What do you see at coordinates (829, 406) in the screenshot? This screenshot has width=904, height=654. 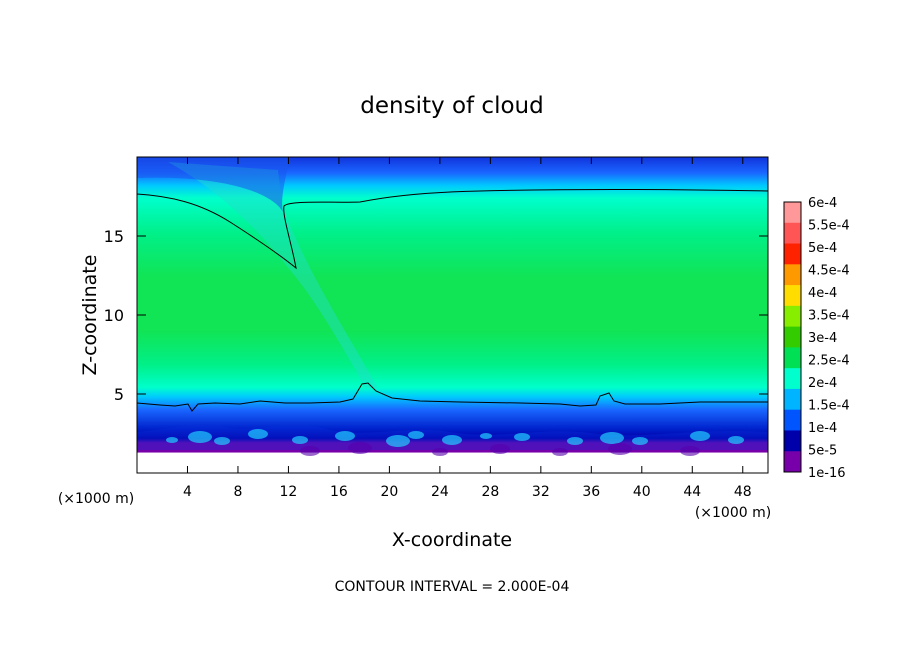 I see `colorbar-label: 1.5e-4` at bounding box center [829, 406].